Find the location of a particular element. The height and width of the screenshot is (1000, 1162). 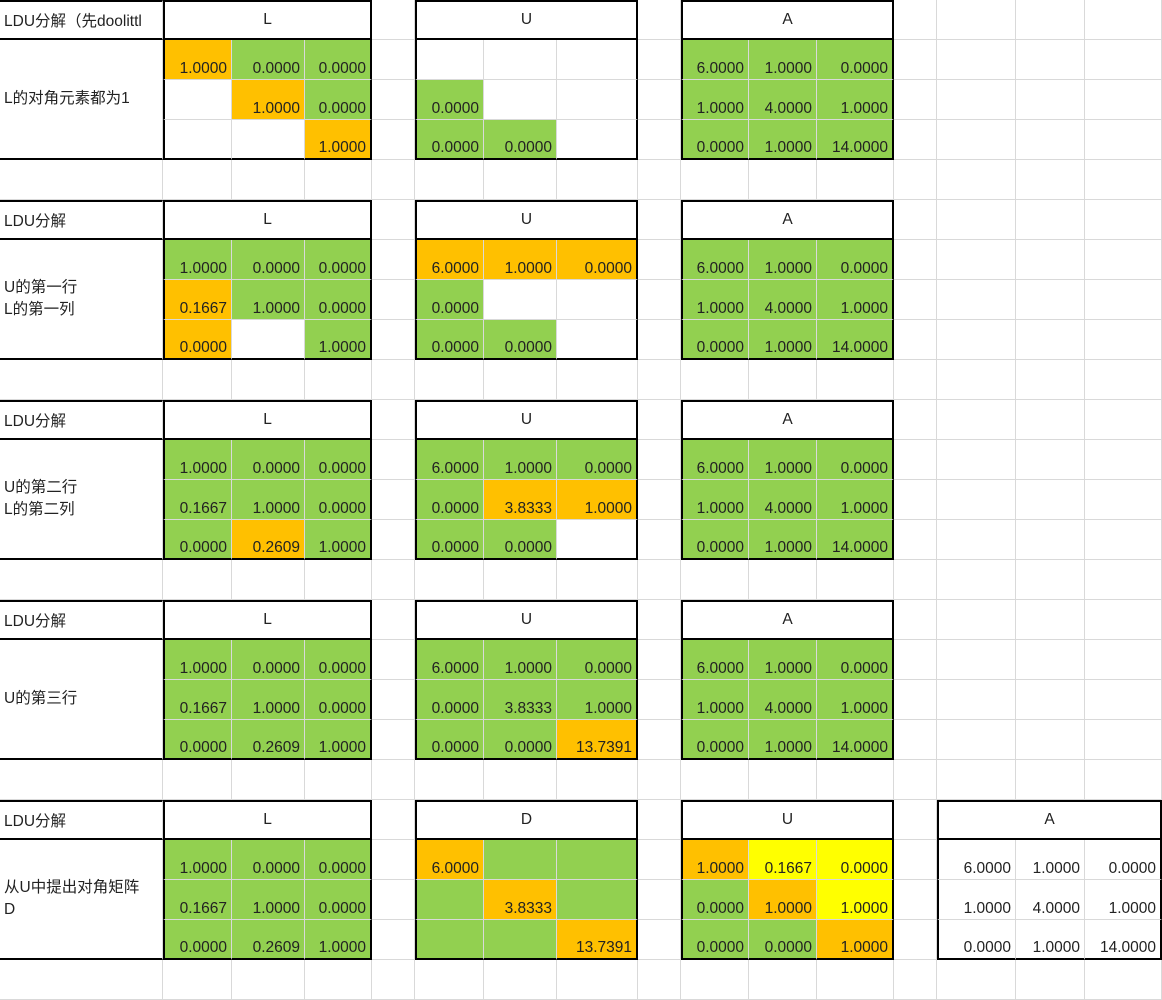

matrix-cell: 4.0000 is located at coordinates (783, 100).